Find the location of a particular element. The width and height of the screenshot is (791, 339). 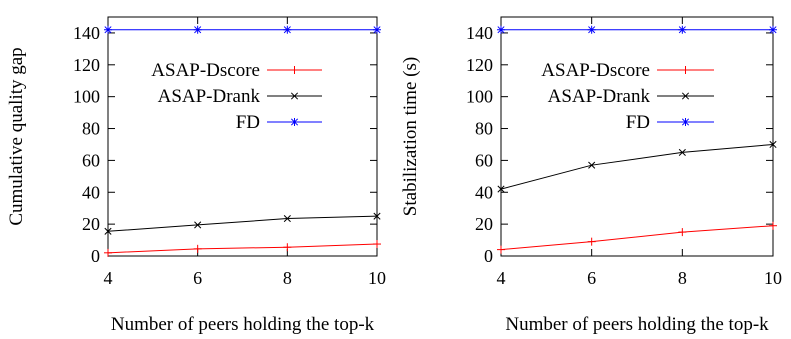

y-axis-label: Stabilization time (s) is located at coordinates (410, 136).